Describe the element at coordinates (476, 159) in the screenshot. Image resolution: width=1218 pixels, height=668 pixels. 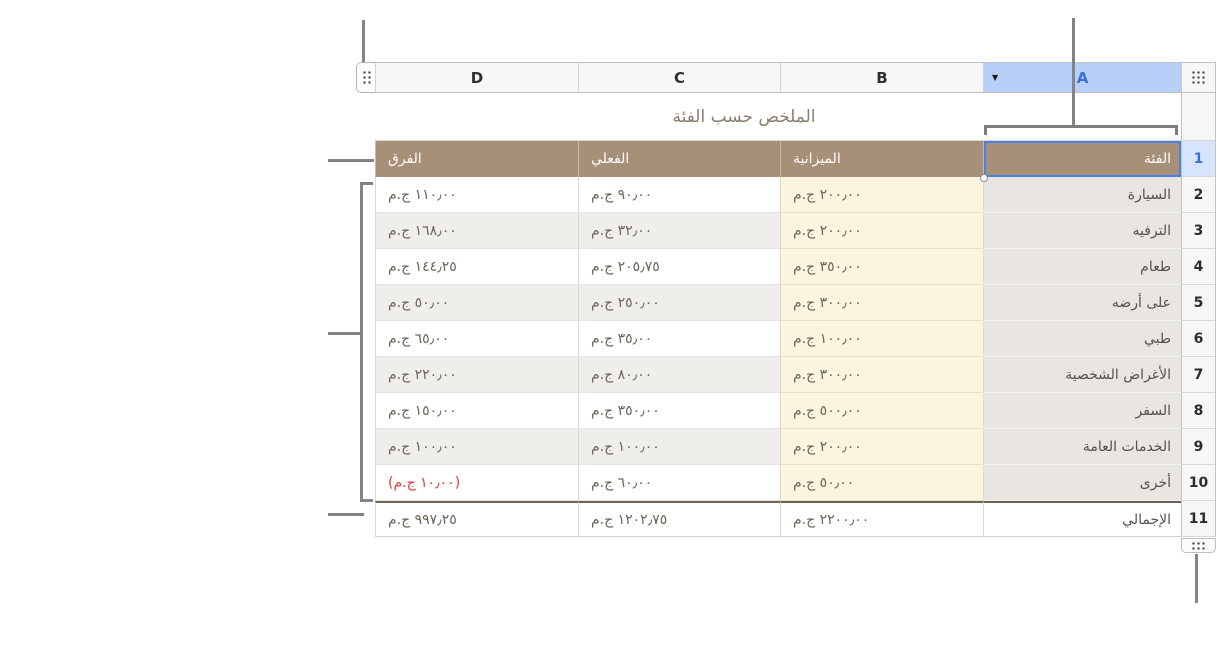
I see `difference-header-cell: الفرق` at that location.